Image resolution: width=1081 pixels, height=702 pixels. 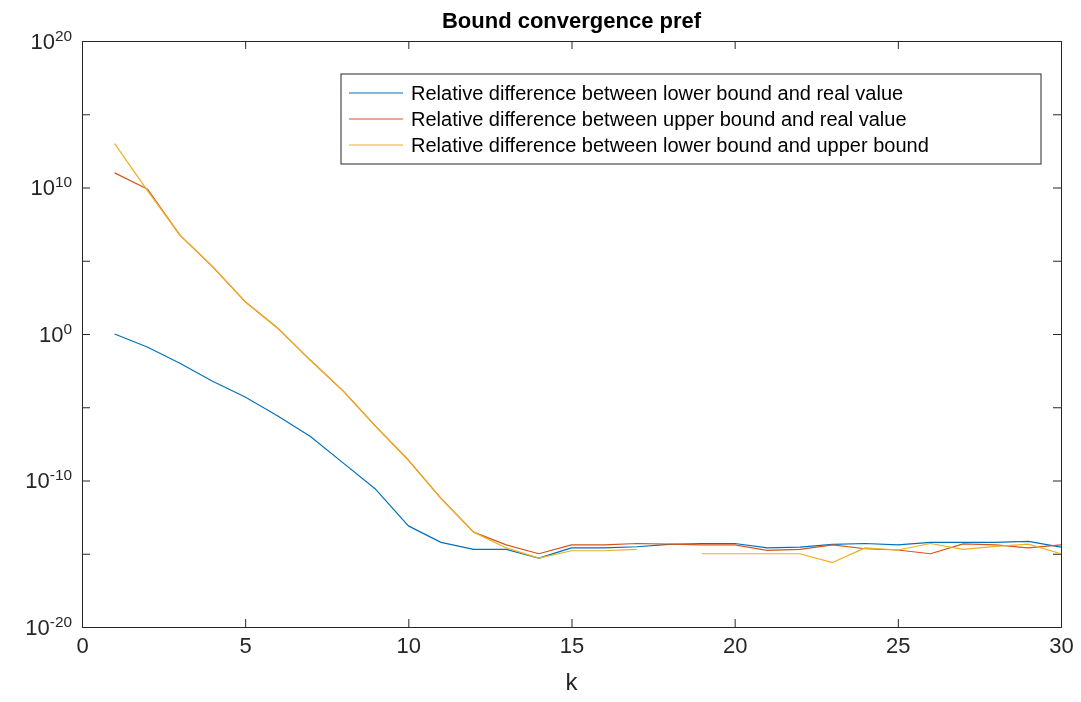 I want to click on x-tick-label: 5, so click(x=245, y=645).